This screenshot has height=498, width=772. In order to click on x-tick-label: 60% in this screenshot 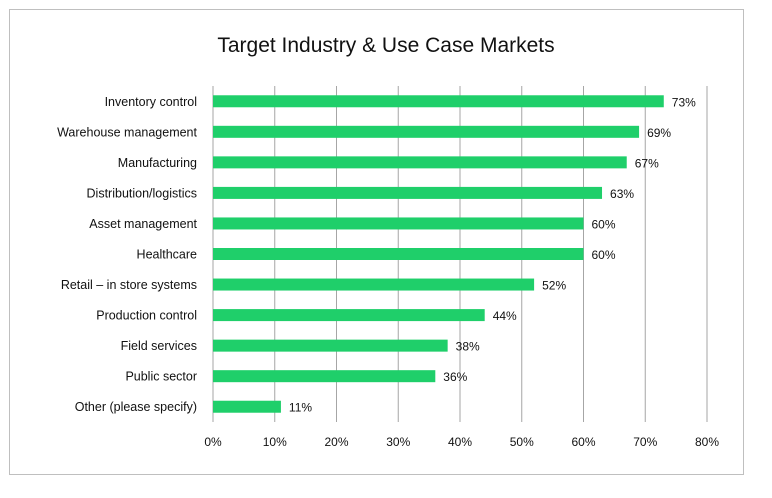, I will do `click(583, 442)`.